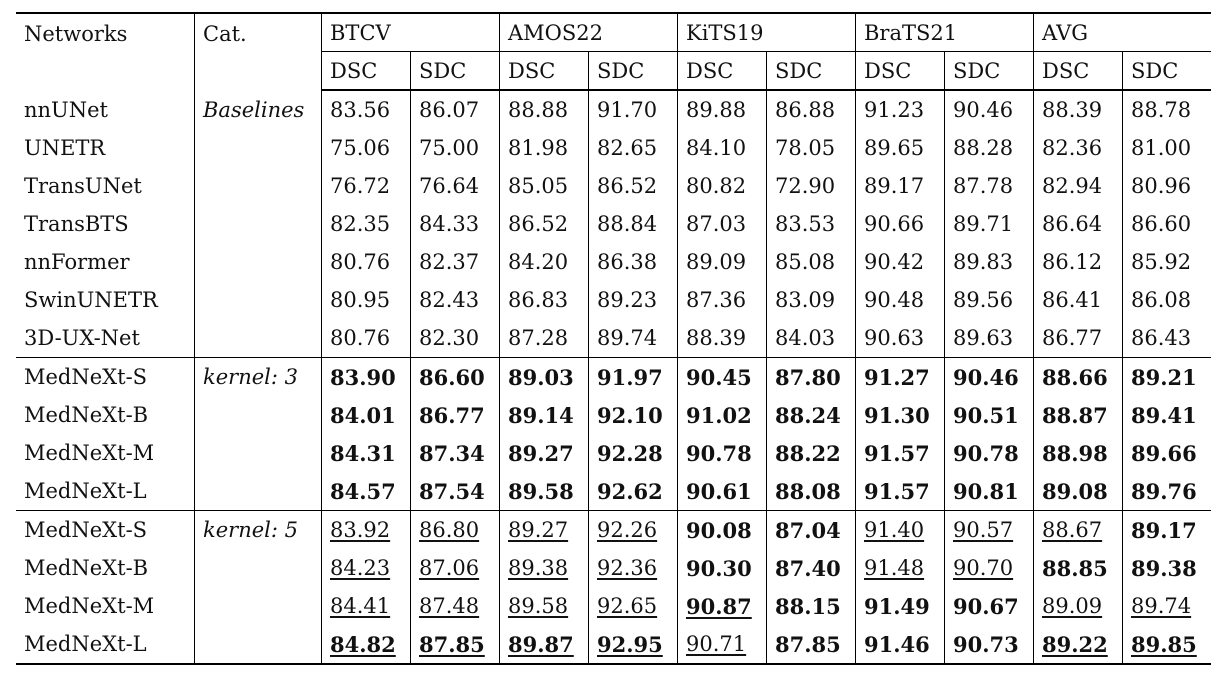  What do you see at coordinates (989, 415) in the screenshot?
I see `score-cell: 90.51` at bounding box center [989, 415].